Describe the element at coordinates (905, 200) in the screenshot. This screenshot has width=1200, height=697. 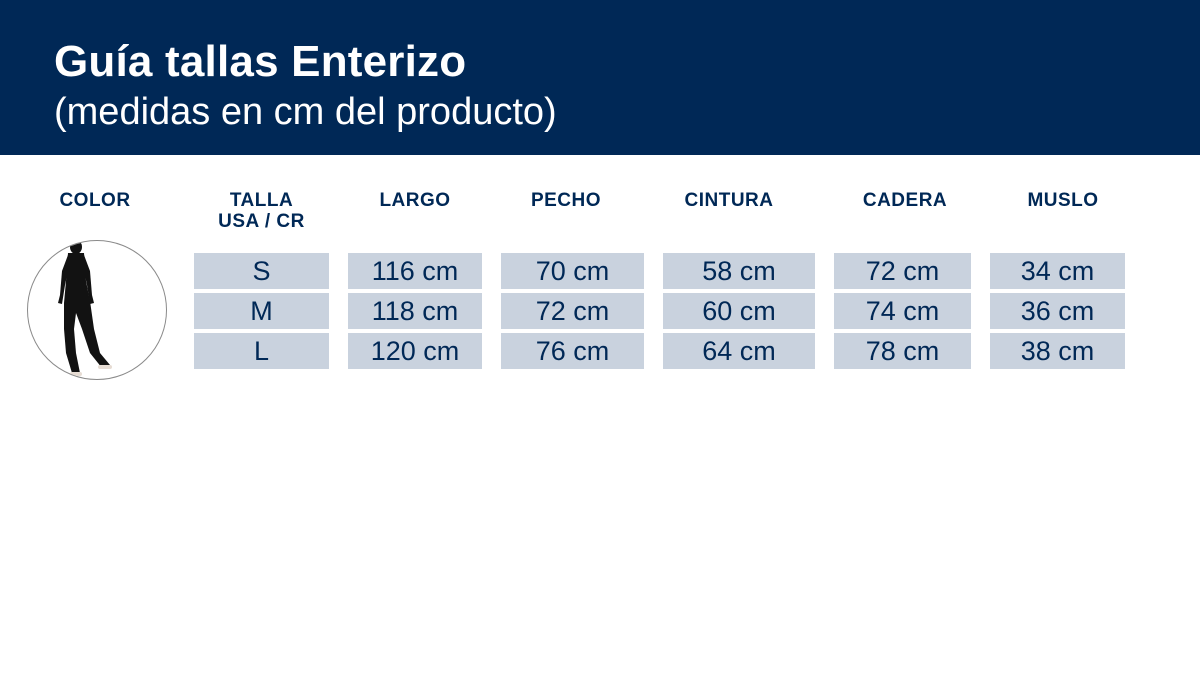
I see `header-cadera: CADERA` at that location.